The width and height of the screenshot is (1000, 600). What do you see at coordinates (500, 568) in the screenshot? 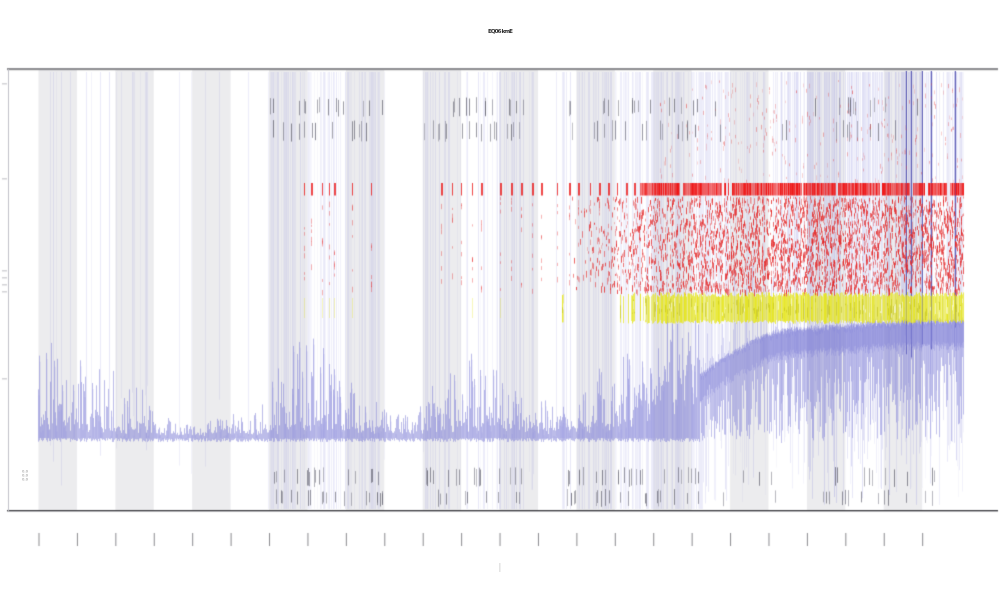
I see `x-axis-label: I` at bounding box center [500, 568].